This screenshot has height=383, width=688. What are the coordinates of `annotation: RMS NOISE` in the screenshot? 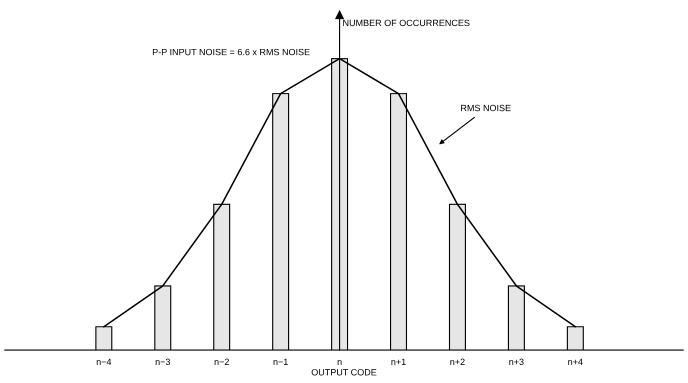 It's located at (486, 108).